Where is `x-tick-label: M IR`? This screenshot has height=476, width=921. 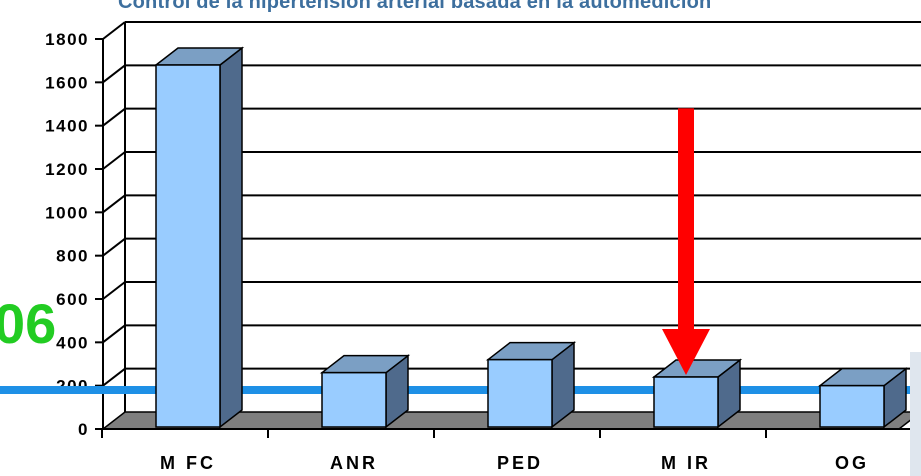 x-tick-label: M IR is located at coordinates (686, 463).